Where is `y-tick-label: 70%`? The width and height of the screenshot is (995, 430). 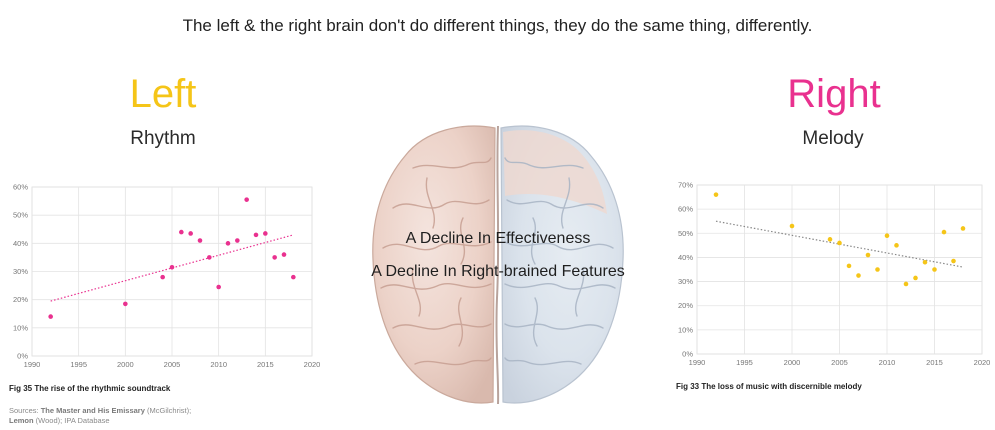
y-tick-label: 70% is located at coordinates (685, 185).